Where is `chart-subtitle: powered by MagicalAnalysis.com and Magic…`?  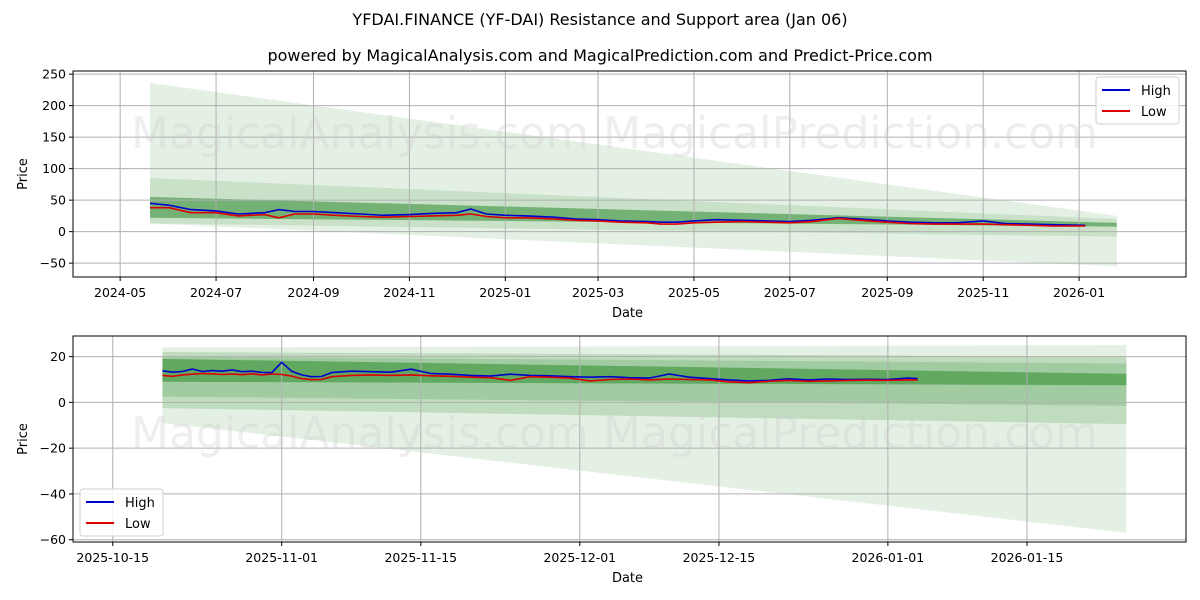
chart-subtitle: powered by MagicalAnalysis.com and Magic… is located at coordinates (600, 55).